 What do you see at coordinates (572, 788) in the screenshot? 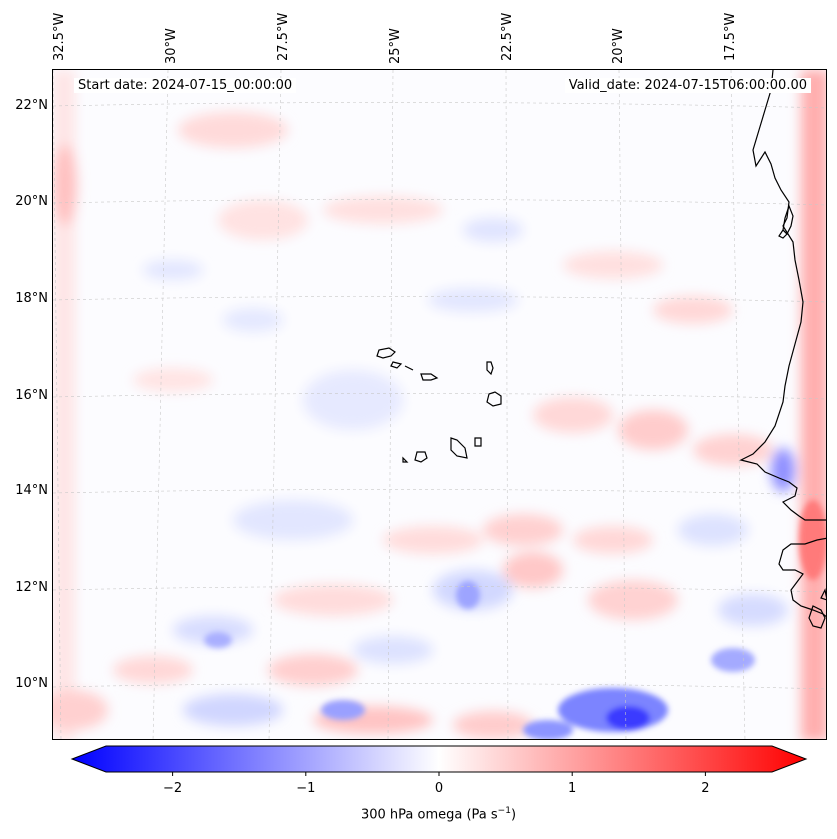
I see `colorbar-tick-label: 1` at bounding box center [572, 788].